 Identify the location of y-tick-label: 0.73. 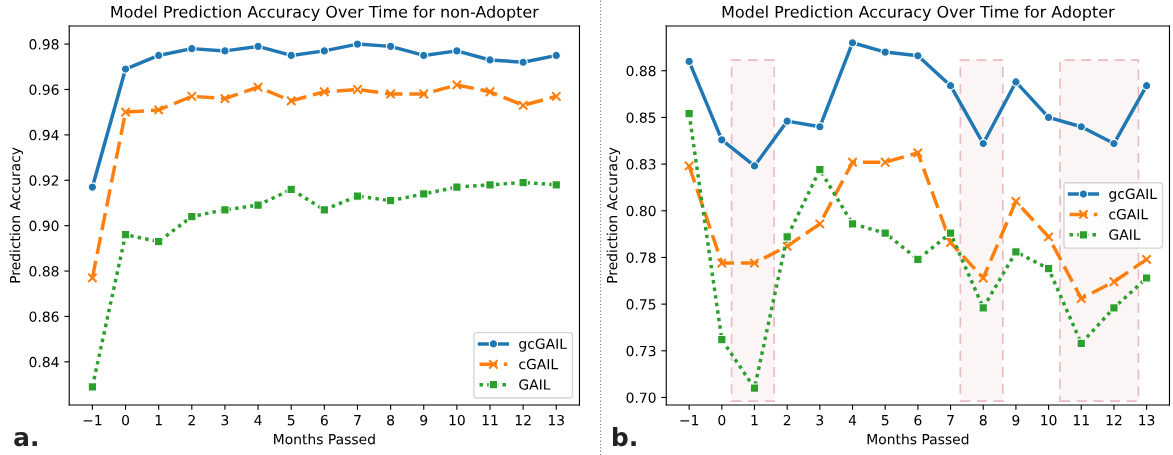
(641, 351).